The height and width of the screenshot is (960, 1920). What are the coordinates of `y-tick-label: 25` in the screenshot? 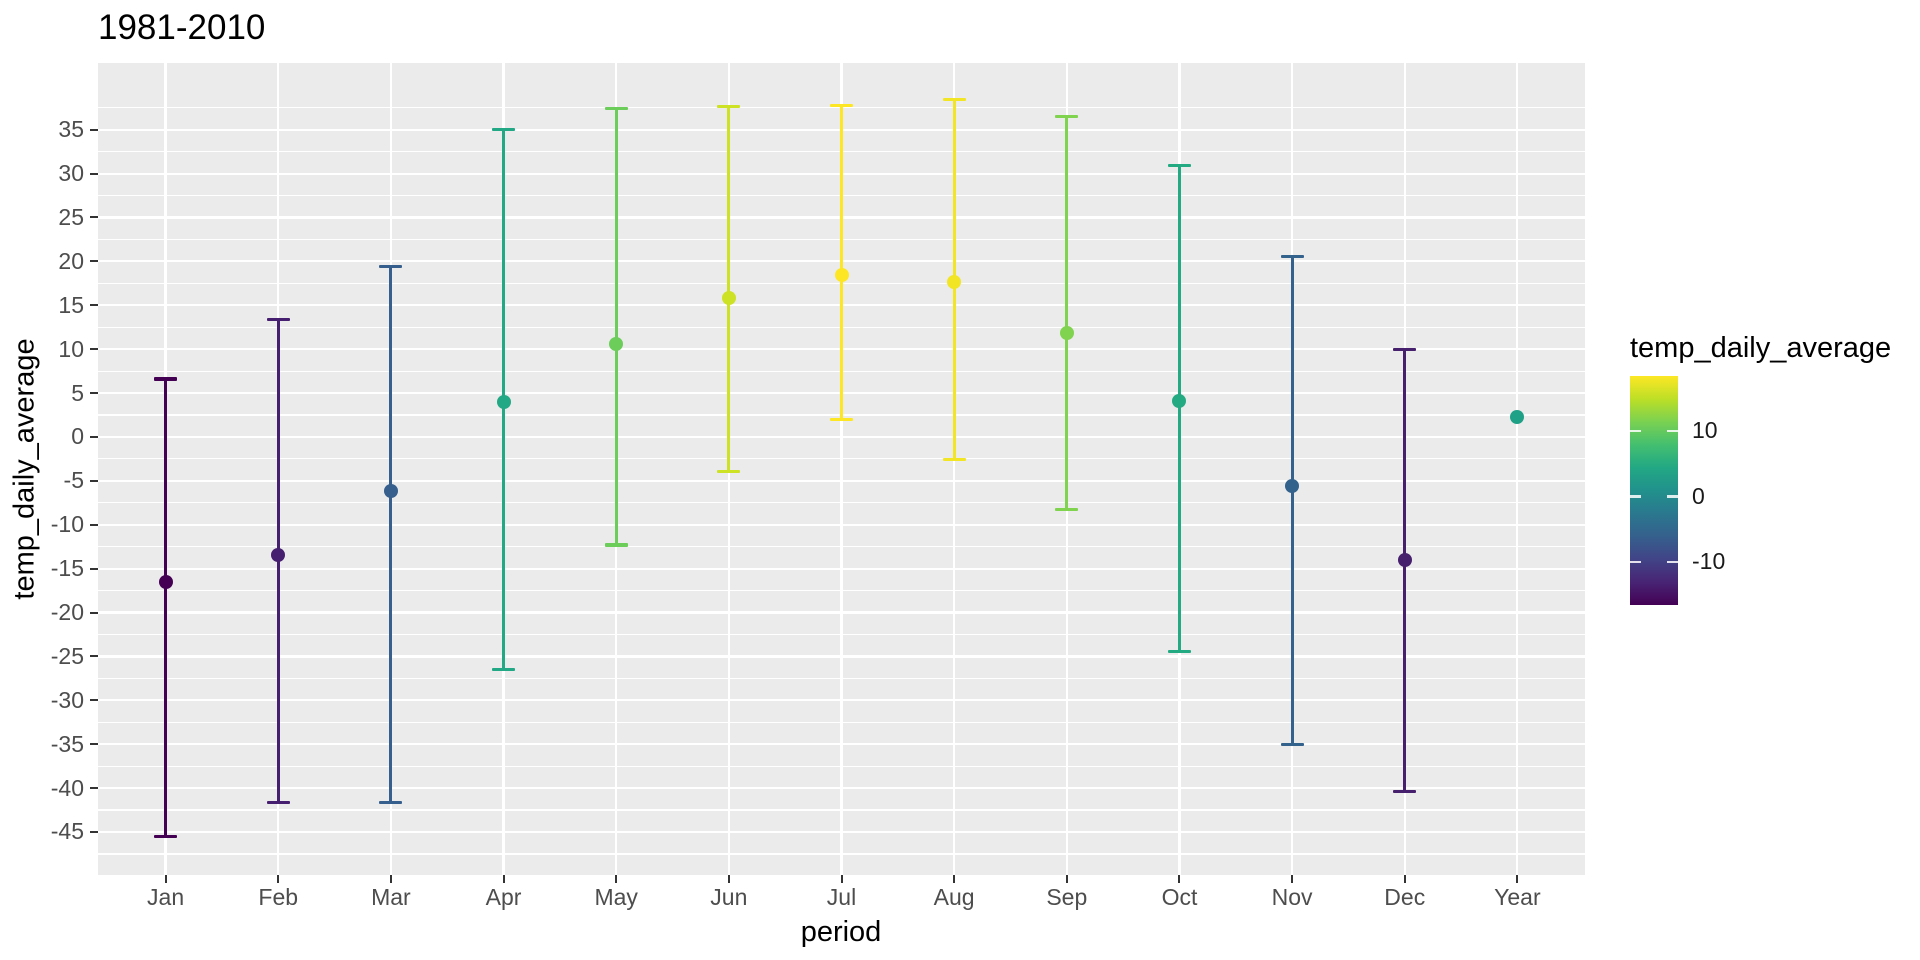 It's located at (71, 216).